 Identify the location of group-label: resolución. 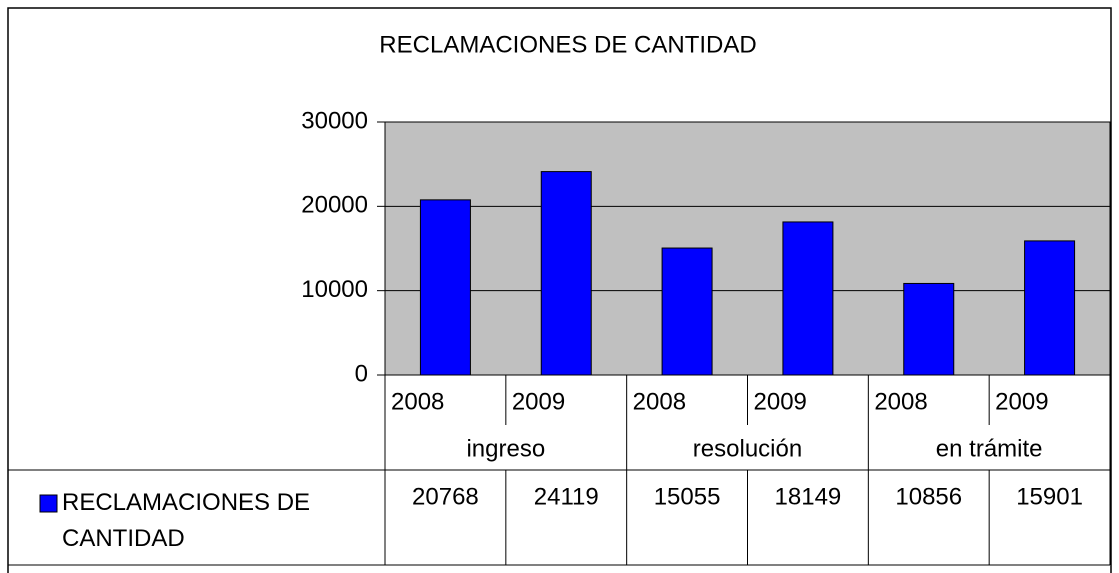
(747, 448).